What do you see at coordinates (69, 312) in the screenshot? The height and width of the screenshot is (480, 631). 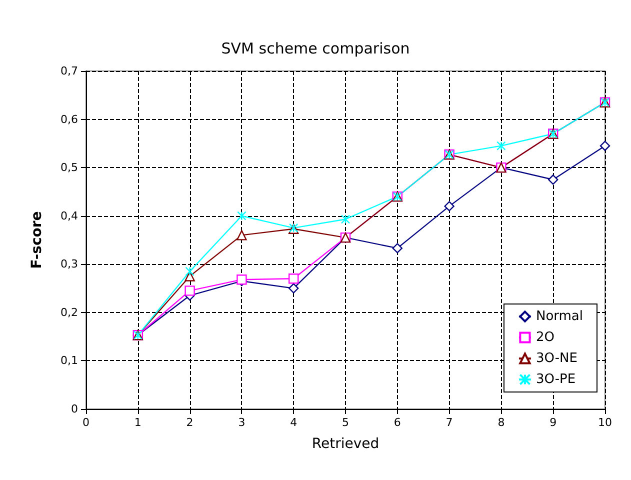 I see `y-tick-label: 0,2` at bounding box center [69, 312].